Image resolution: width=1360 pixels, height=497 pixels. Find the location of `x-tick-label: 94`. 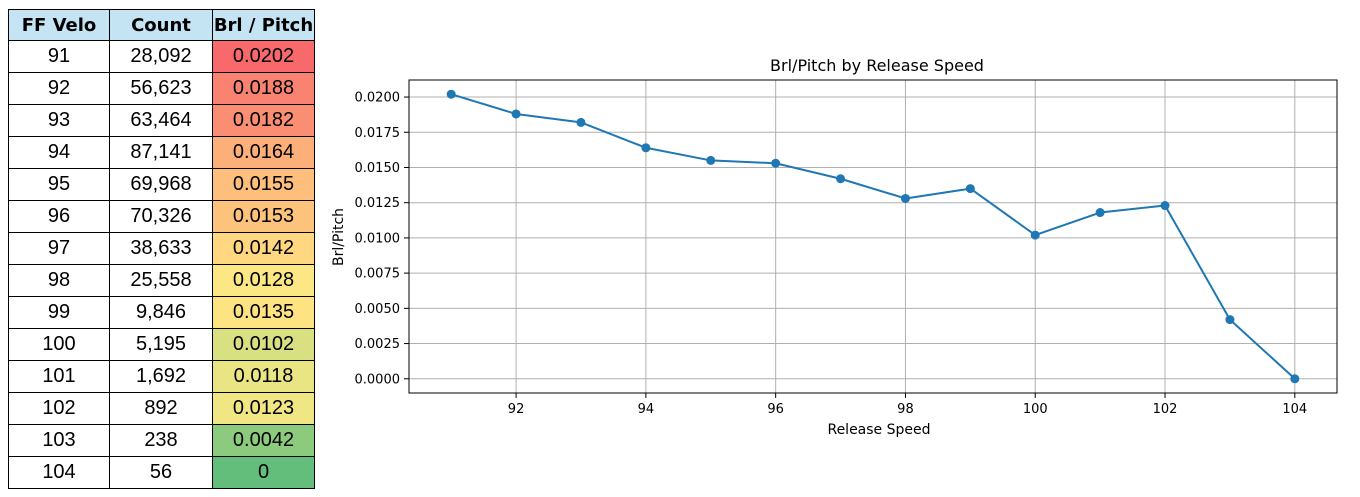

x-tick-label: 94 is located at coordinates (646, 409).